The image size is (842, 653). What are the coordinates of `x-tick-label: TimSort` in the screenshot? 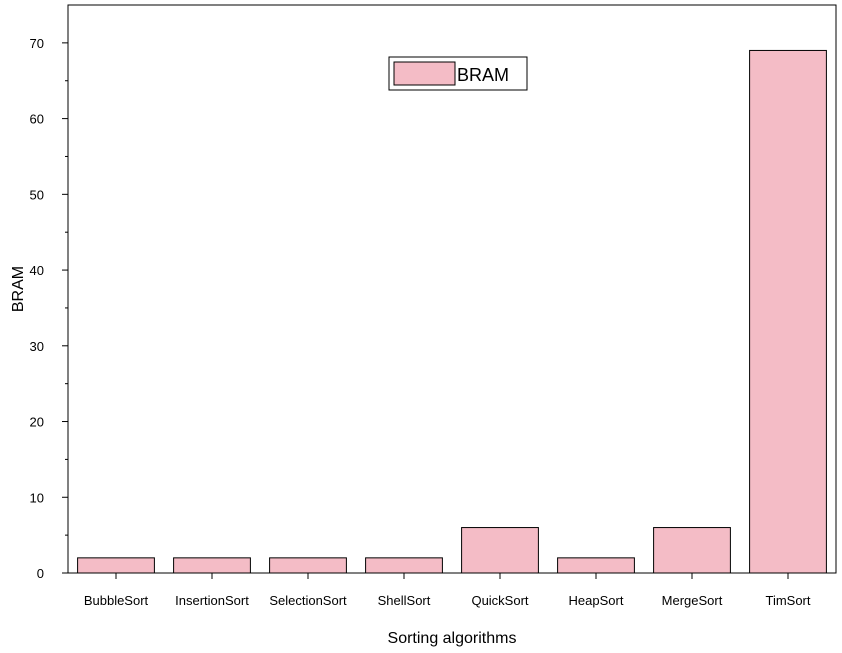 It's located at (787, 600).